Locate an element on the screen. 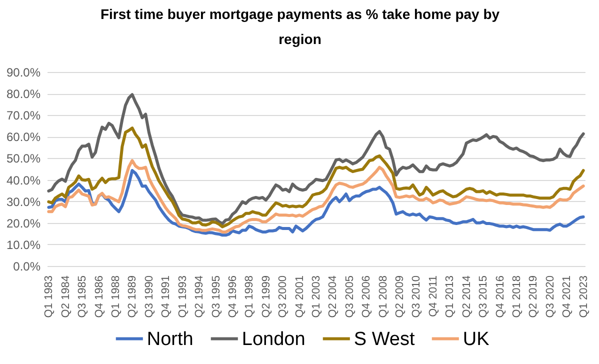 Image resolution: width=599 pixels, height=364 pixels. x-tick-label: Q1 1988 is located at coordinates (116, 297).